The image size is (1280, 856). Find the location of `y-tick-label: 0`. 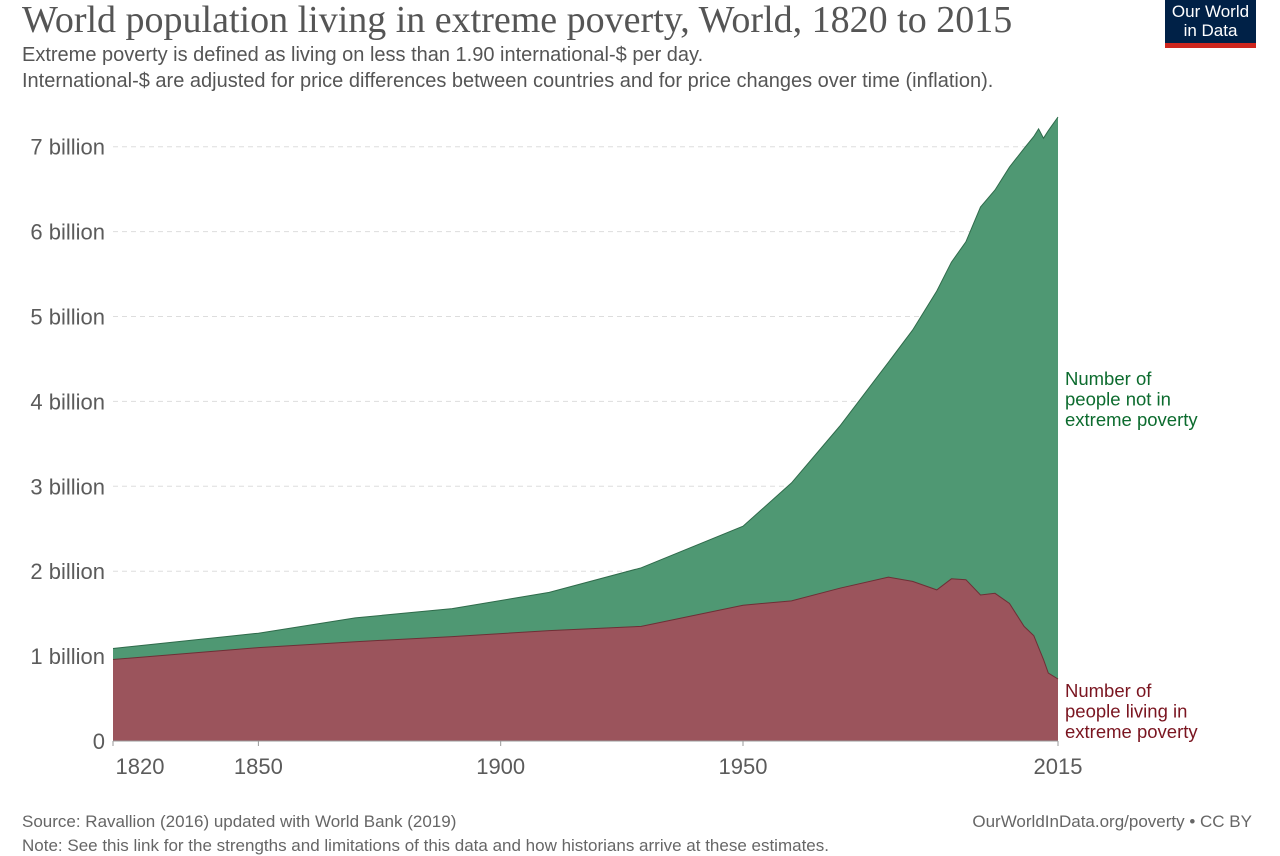

y-tick-label: 0 is located at coordinates (99, 741).